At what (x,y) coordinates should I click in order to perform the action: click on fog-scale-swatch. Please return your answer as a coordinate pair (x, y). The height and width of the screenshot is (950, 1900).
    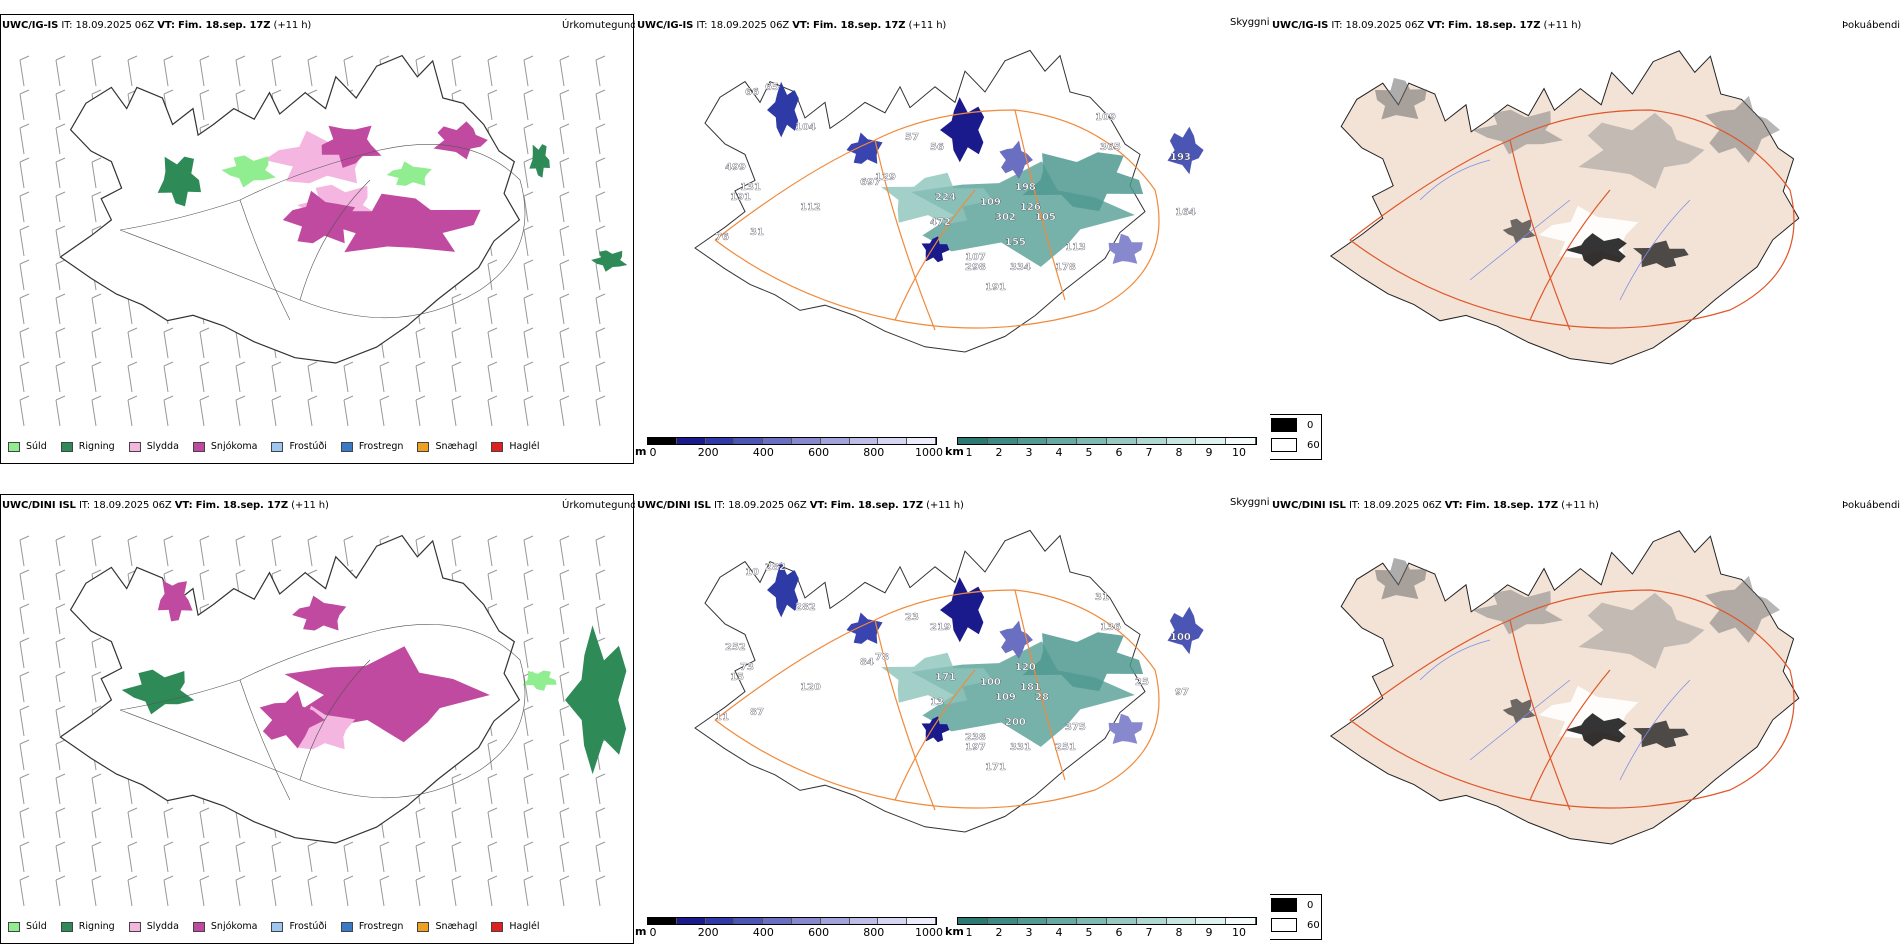
    Looking at the image, I should click on (1284, 425).